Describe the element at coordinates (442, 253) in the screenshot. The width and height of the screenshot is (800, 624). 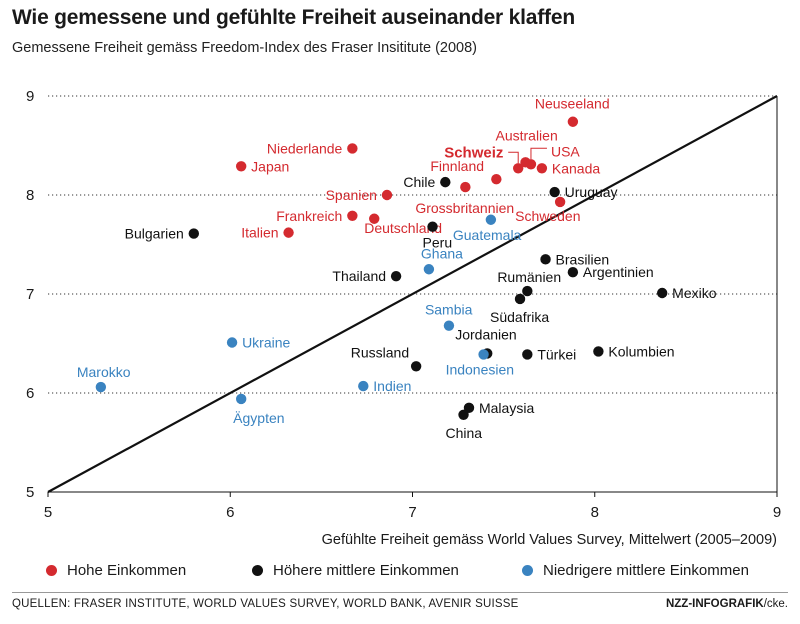
I see `data-label: Ghana` at that location.